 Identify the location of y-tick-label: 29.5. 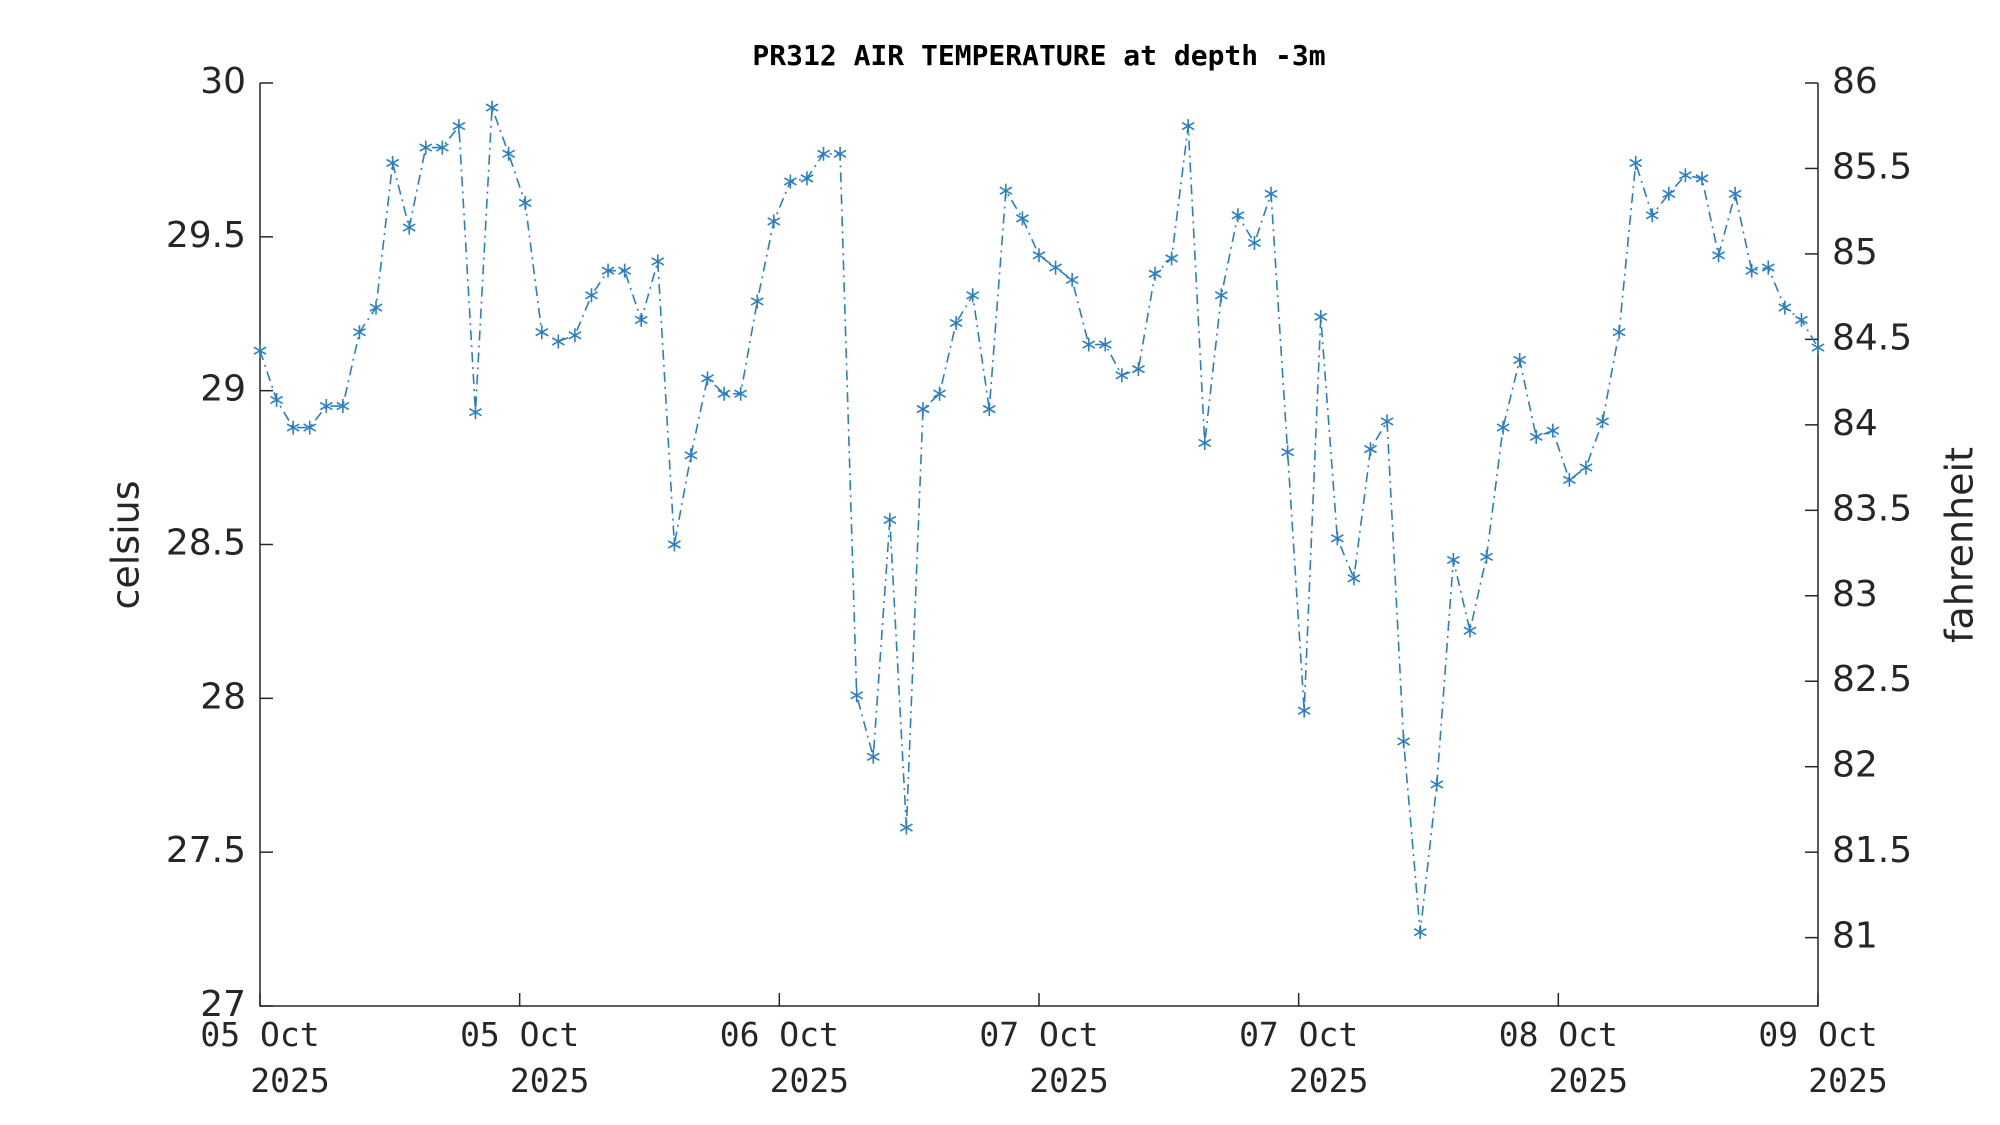
(206, 235).